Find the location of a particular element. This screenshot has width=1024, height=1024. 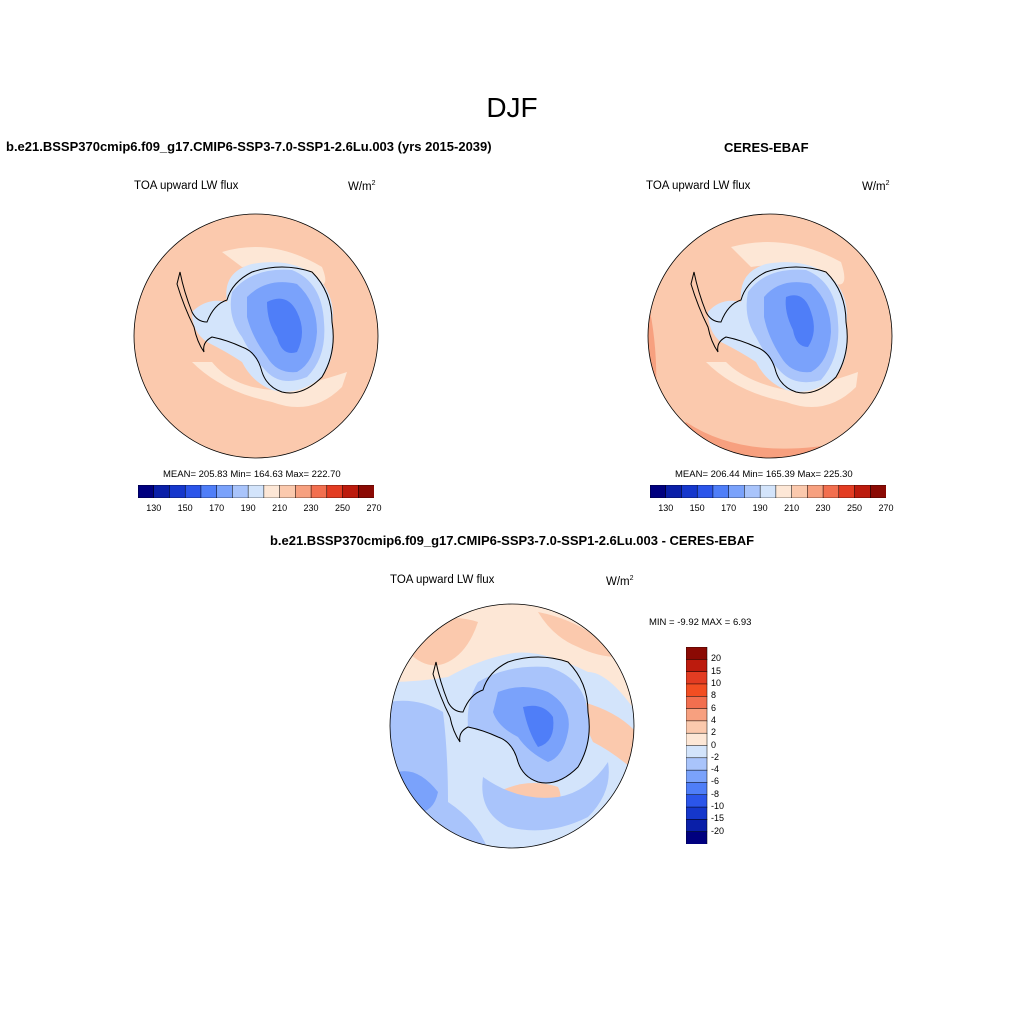

obs-unit-label: W/m2 is located at coordinates (876, 186).